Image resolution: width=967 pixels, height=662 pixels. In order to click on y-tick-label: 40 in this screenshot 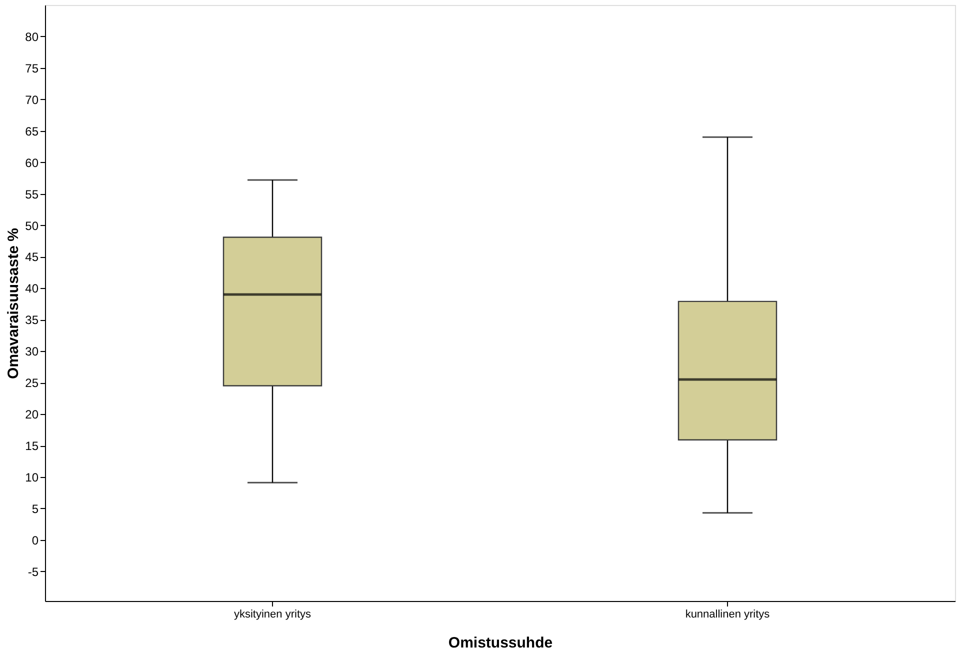, I will do `click(32, 289)`.